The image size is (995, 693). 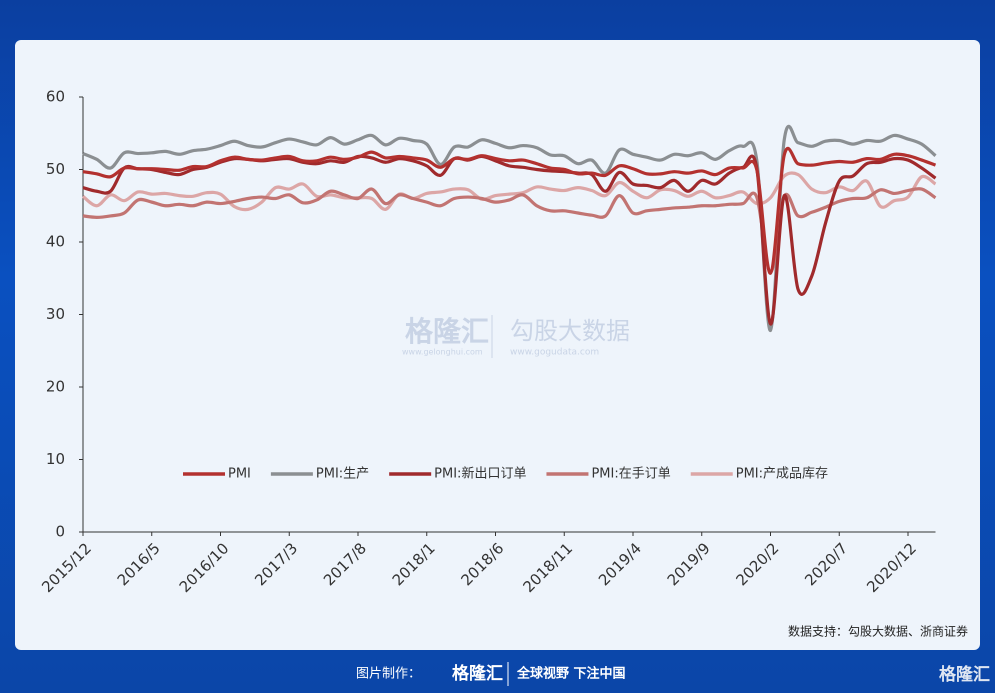 I want to click on legend-label: PMI:产成品库存, so click(x=782, y=474).